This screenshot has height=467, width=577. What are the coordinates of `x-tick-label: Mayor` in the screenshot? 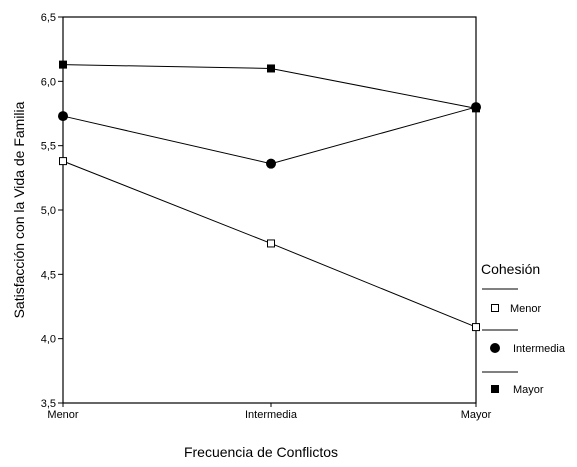 It's located at (476, 415).